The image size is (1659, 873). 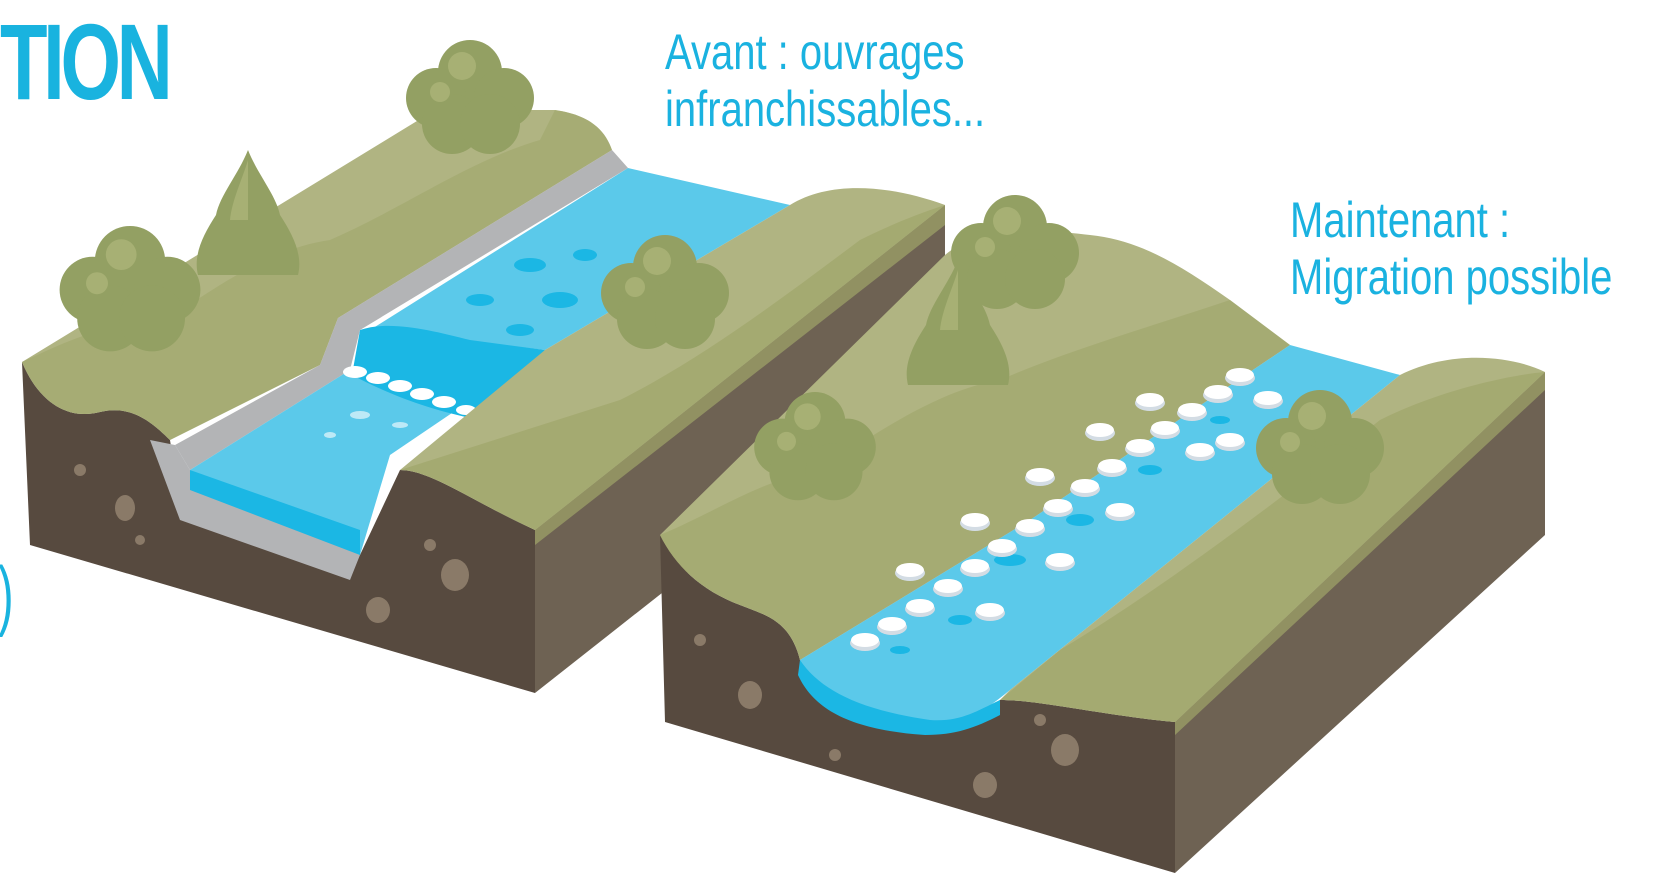 I want to click on after-soil-front, so click(x=917, y=704).